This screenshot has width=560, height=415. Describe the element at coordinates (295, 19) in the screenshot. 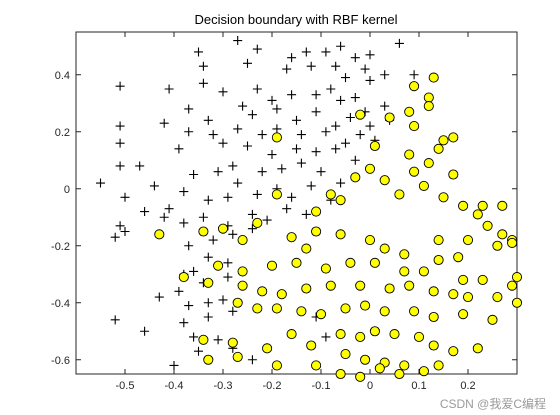

I see `chart-title: Decision boundary with RBF kernel` at that location.